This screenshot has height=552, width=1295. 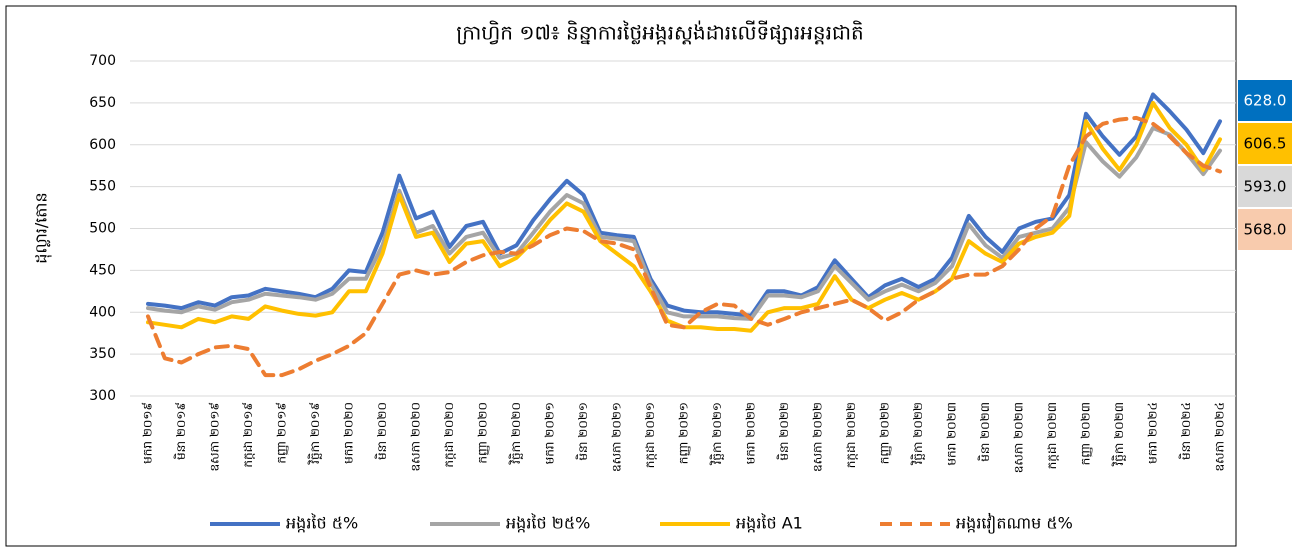 I want to click on y-tick-label: 650, so click(x=102, y=103).